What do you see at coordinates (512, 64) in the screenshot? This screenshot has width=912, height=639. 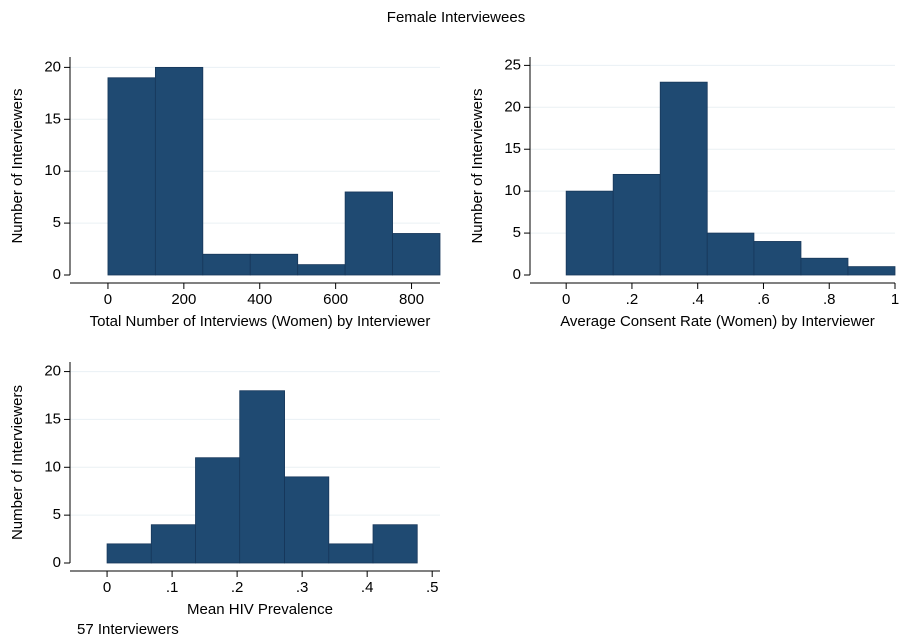 I see `y-tick-label: 25` at bounding box center [512, 64].